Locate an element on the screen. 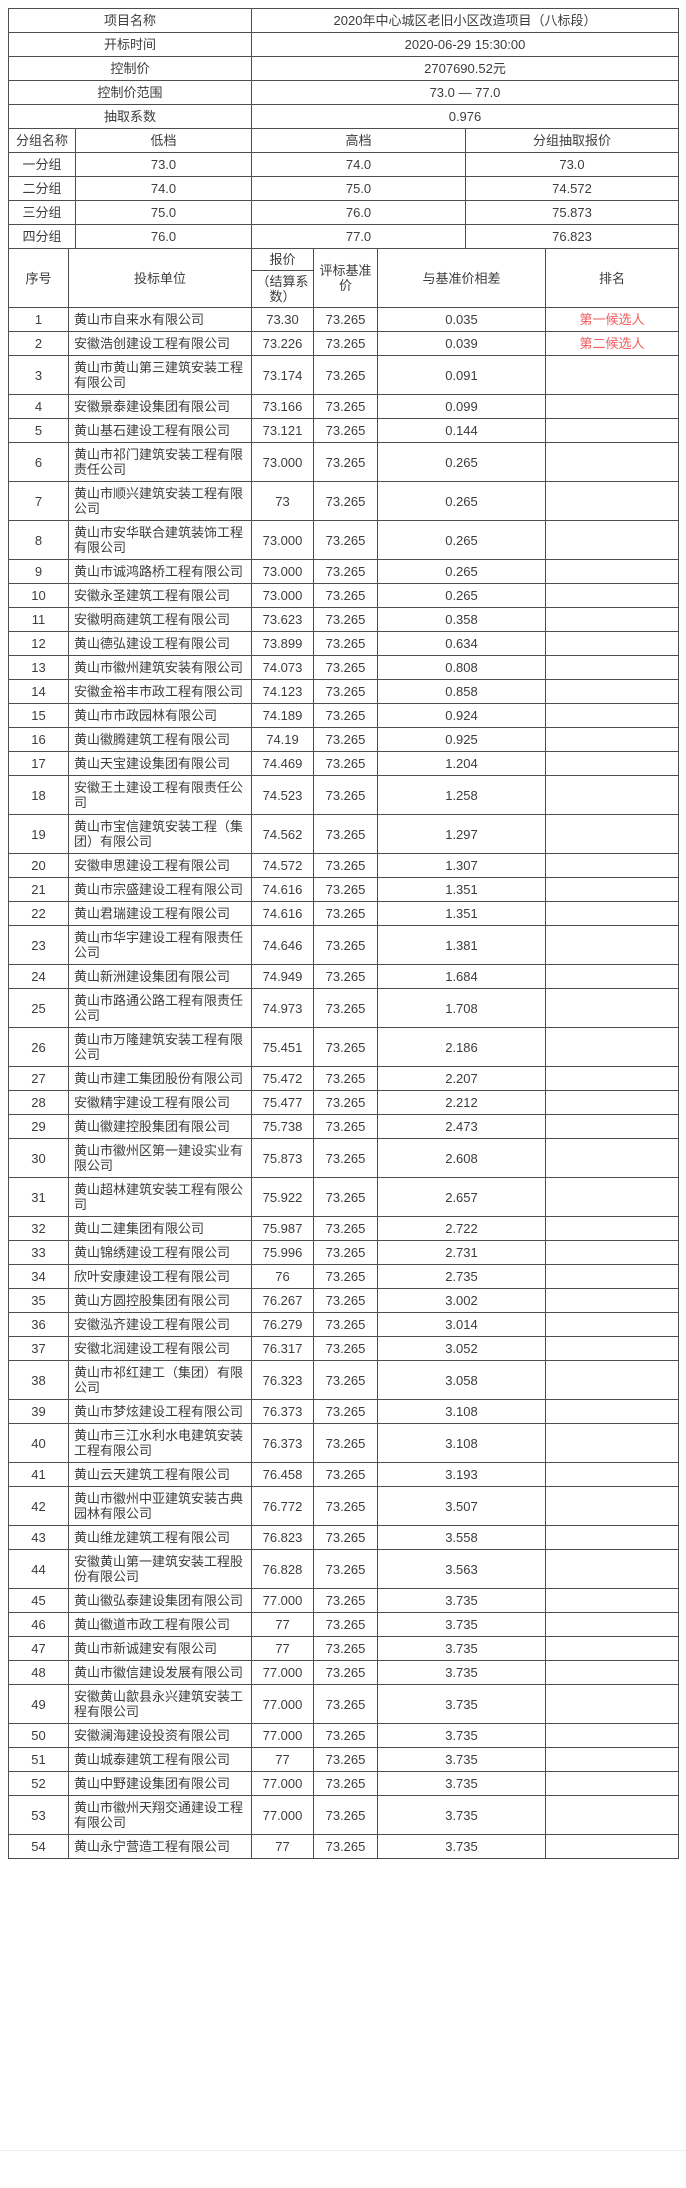 This screenshot has height=2188, width=686. bid-row: 43 黄山维龙建筑工程有限公司 76.823 73.265 3.558 is located at coordinates (343, 1537).